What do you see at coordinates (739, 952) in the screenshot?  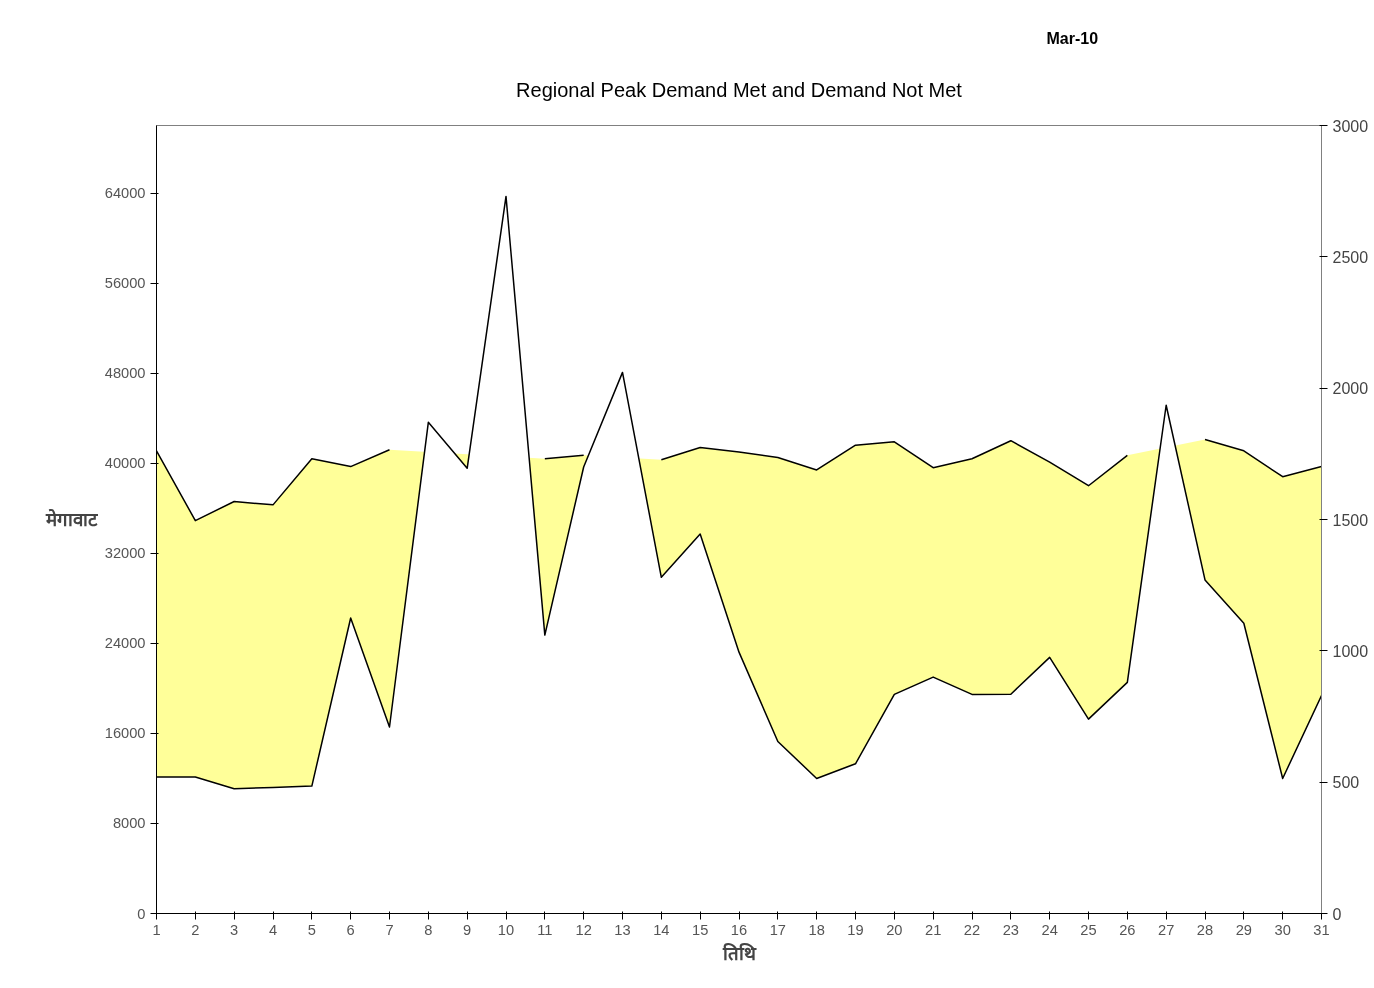 I see `x-axis-title: तिथि` at bounding box center [739, 952].